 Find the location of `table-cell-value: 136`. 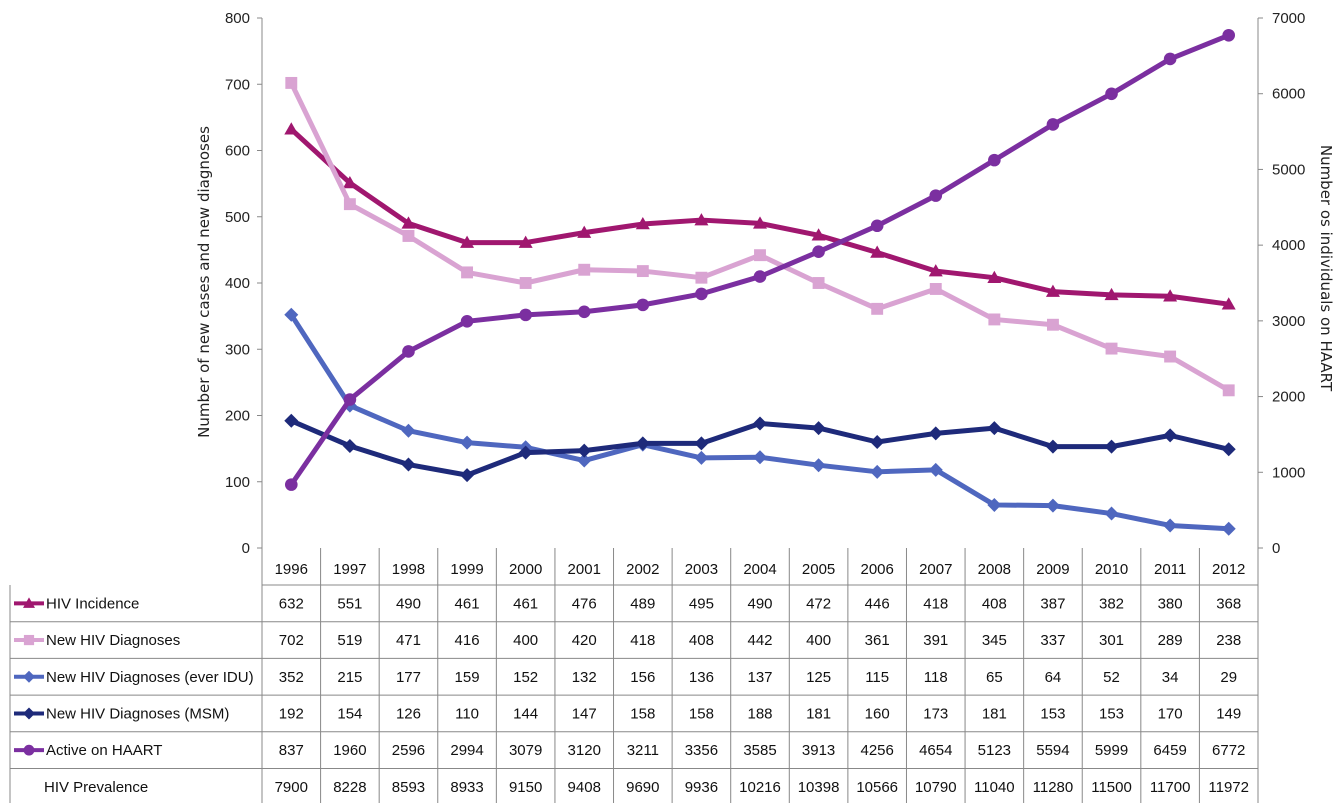

table-cell-value: 136 is located at coordinates (701, 677).